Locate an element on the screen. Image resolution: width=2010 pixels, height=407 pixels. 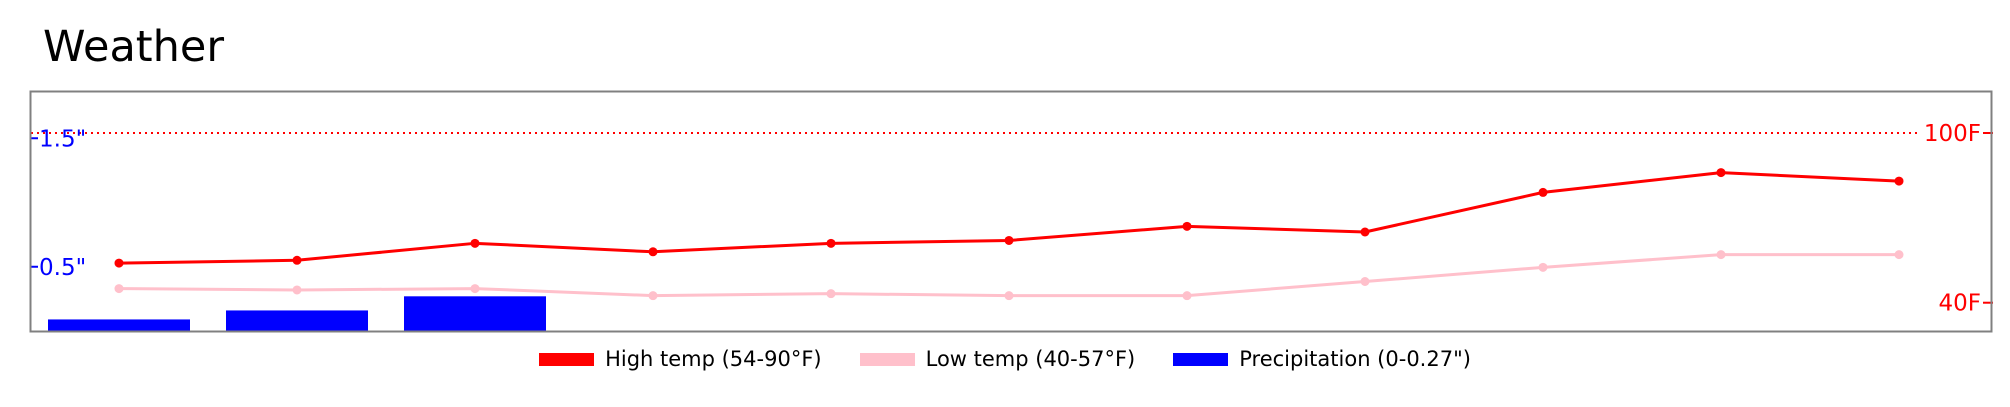
legend-swatch-high is located at coordinates (567, 359).